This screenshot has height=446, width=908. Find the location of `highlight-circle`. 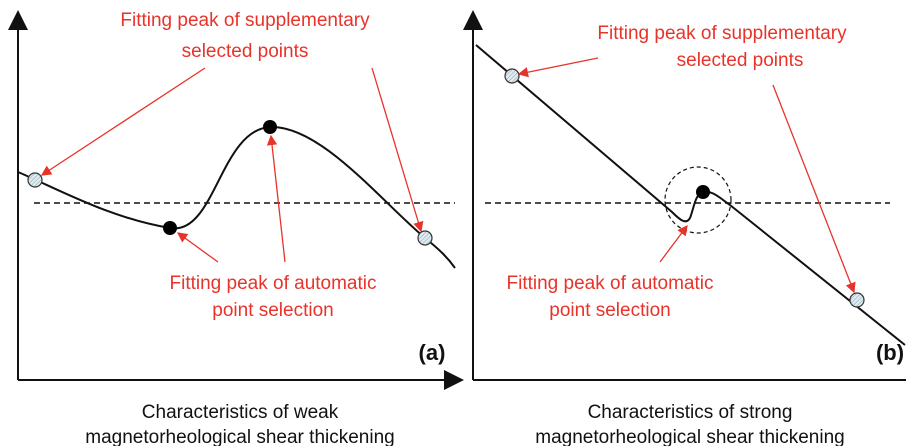

highlight-circle is located at coordinates (698, 200).